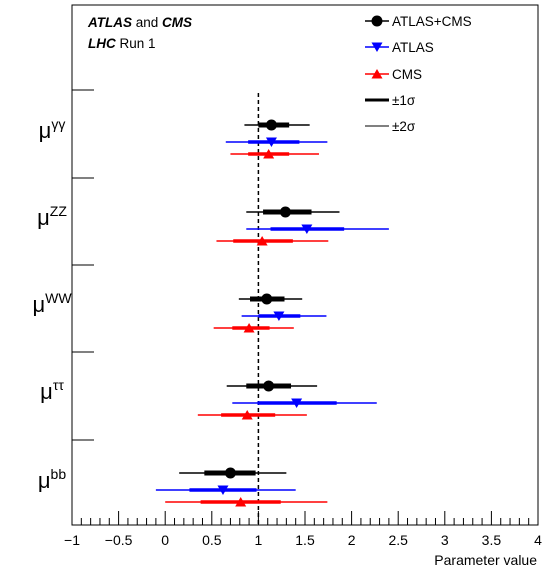  Describe the element at coordinates (72, 540) in the screenshot. I see `x-tick-label: −1` at that location.